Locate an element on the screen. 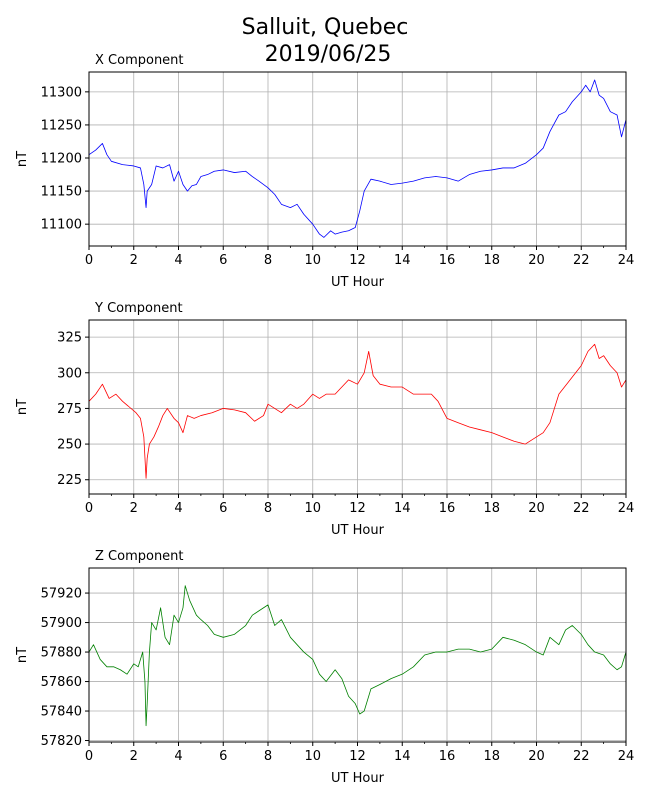 The height and width of the screenshot is (800, 650). y-tick-label: 57920 is located at coordinates (61, 594).